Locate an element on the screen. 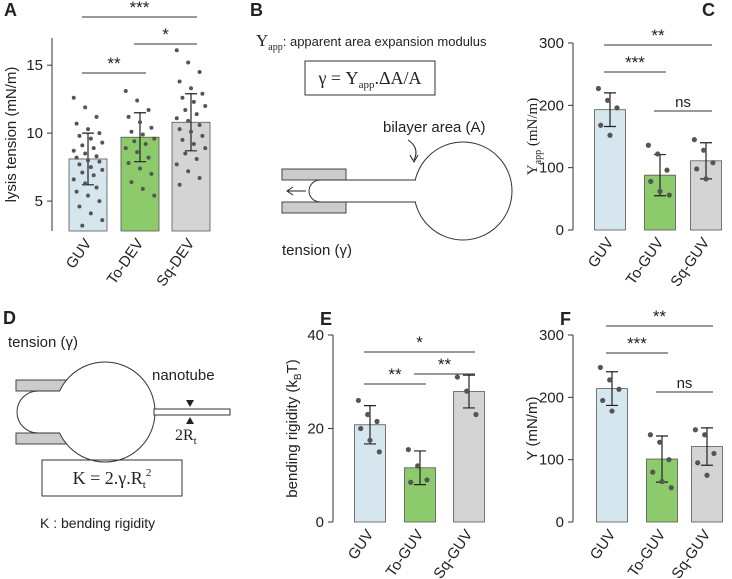 Image resolution: width=732 pixels, height=579 pixels. y-tick-label: 5 is located at coordinates (39, 201).